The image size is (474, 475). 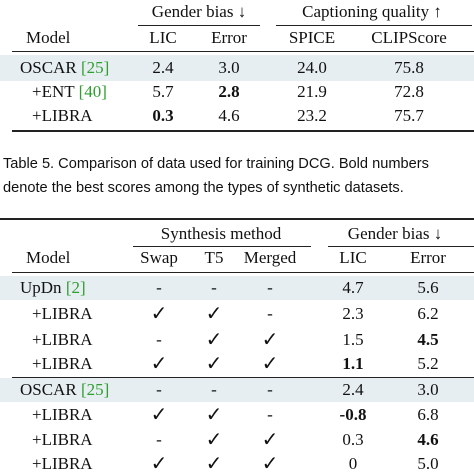 What do you see at coordinates (312, 67) in the screenshot?
I see `cell-spice: 24.0` at bounding box center [312, 67].